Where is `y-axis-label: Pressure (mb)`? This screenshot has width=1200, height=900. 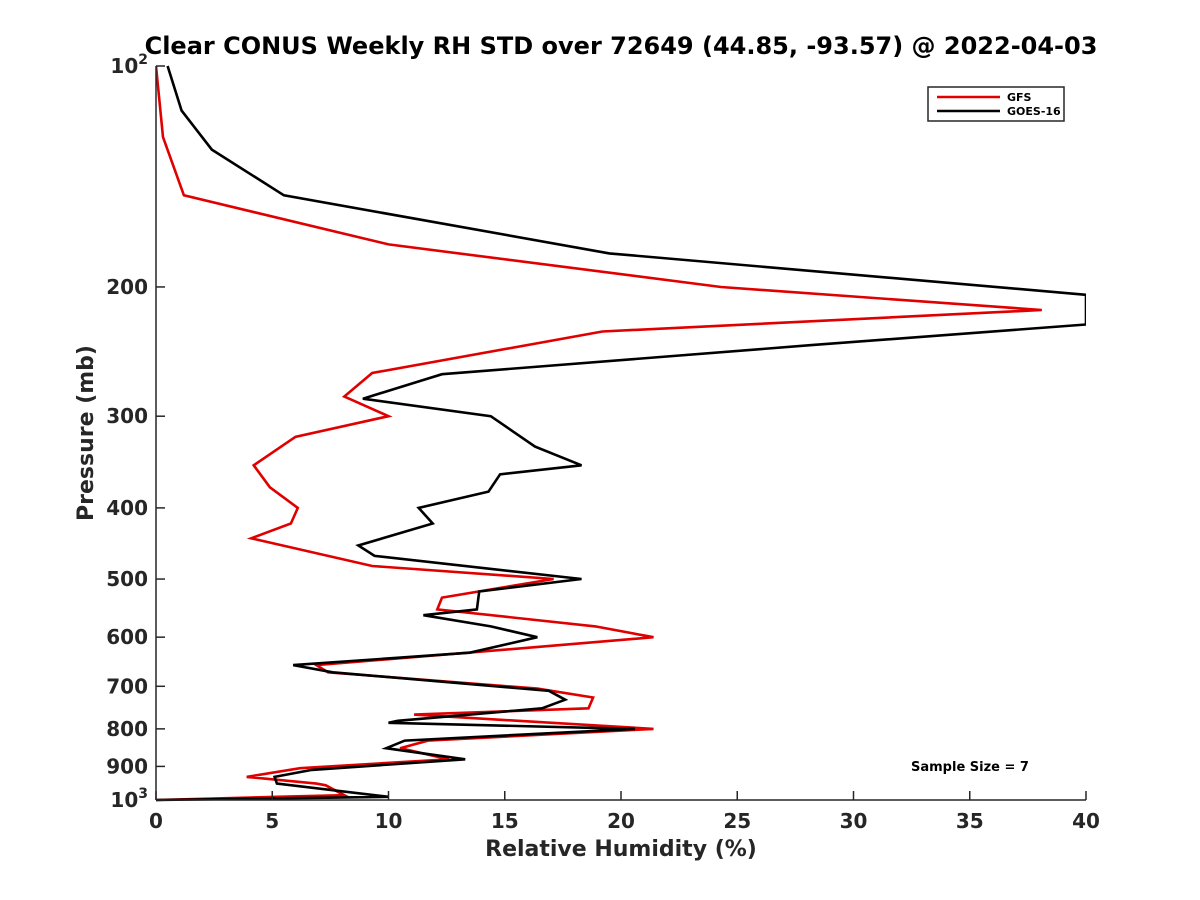 y-axis-label: Pressure (mb) is located at coordinates (86, 433).